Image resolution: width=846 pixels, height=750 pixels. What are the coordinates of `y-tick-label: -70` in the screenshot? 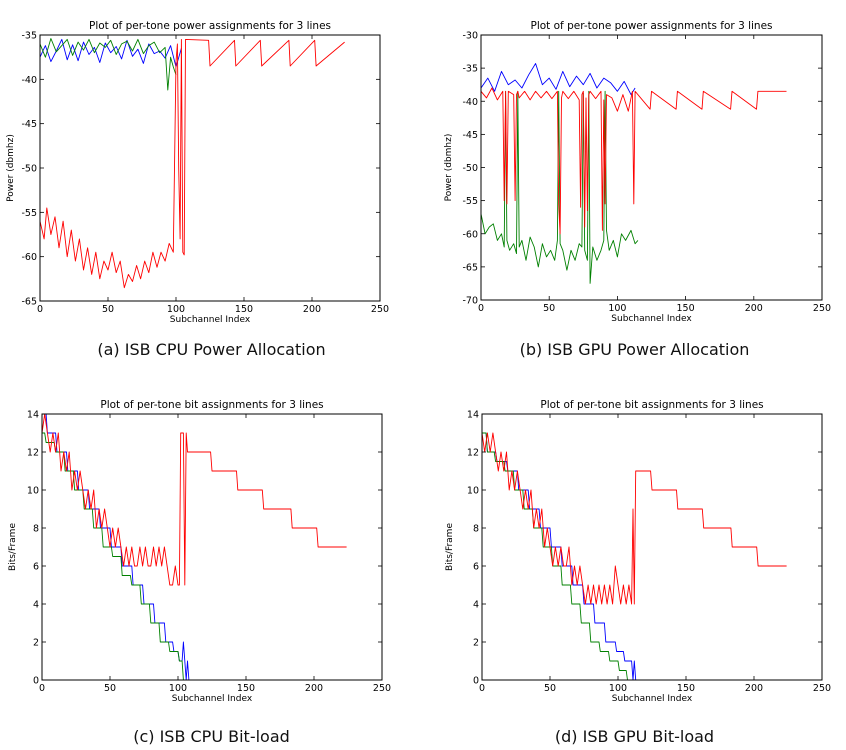 It's located at (470, 301).